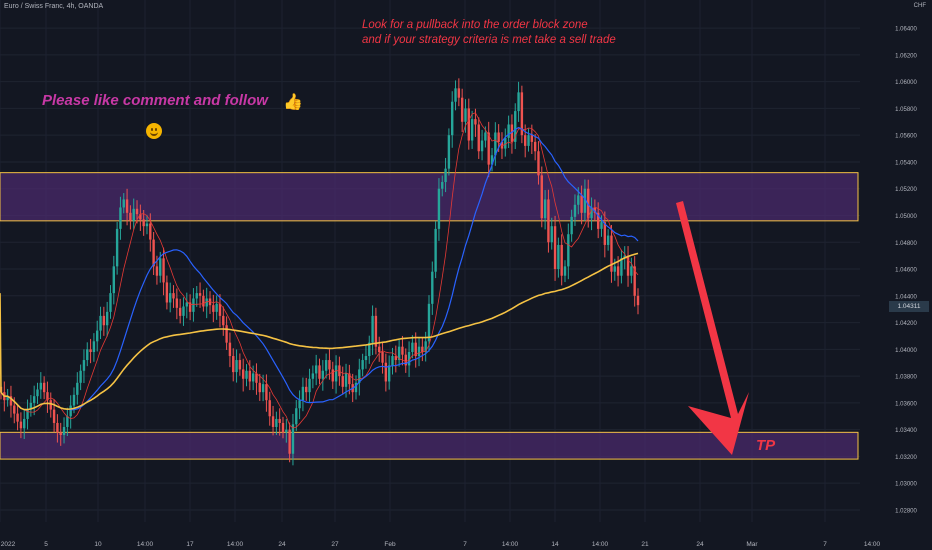 This screenshot has height=550, width=932. What do you see at coordinates (906, 83) in the screenshot?
I see `y-tick-label: 1.06000` at bounding box center [906, 83].